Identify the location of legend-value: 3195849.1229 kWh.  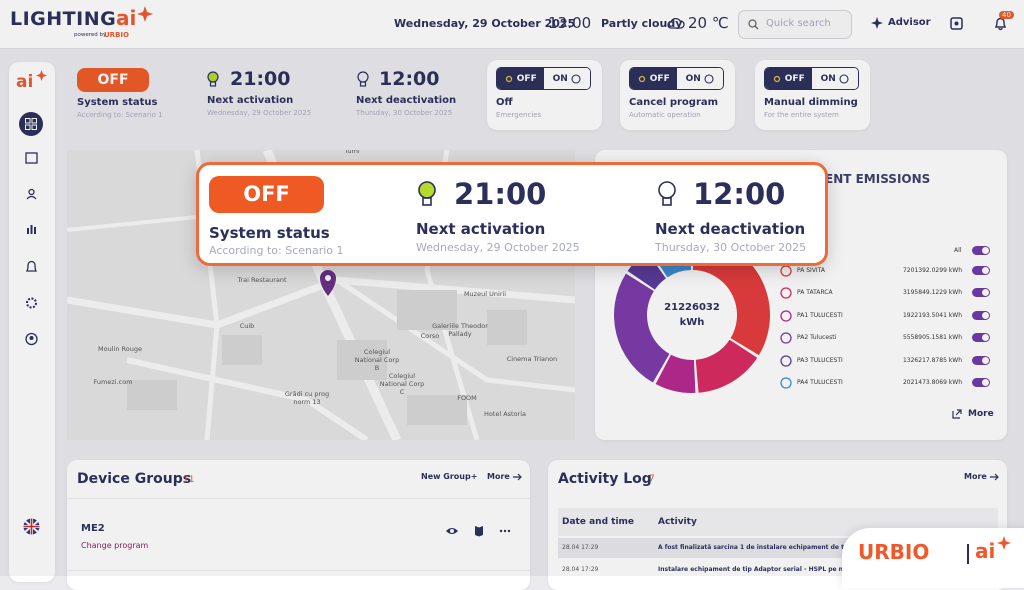
(932, 293).